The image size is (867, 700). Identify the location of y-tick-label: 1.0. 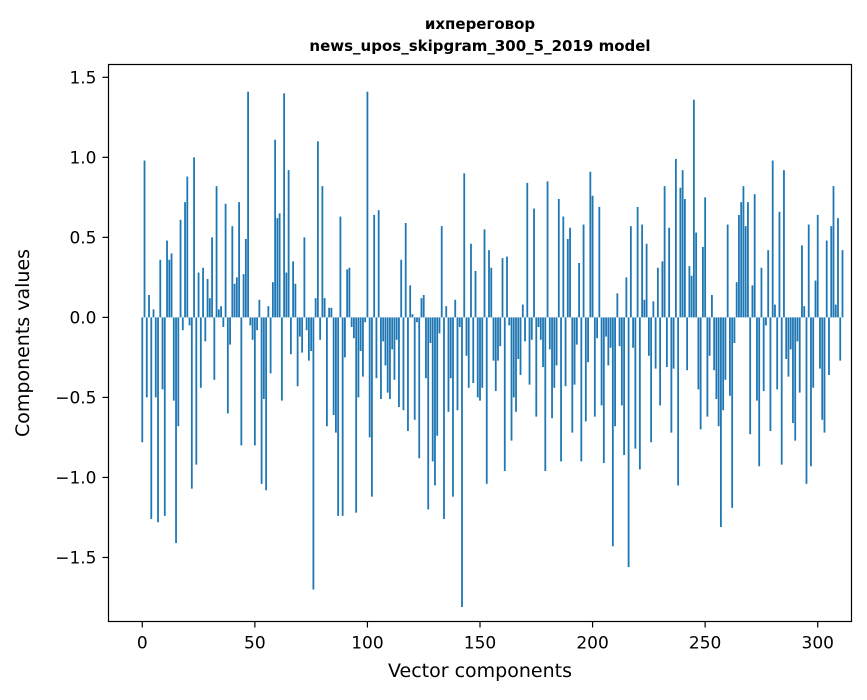
(82, 158).